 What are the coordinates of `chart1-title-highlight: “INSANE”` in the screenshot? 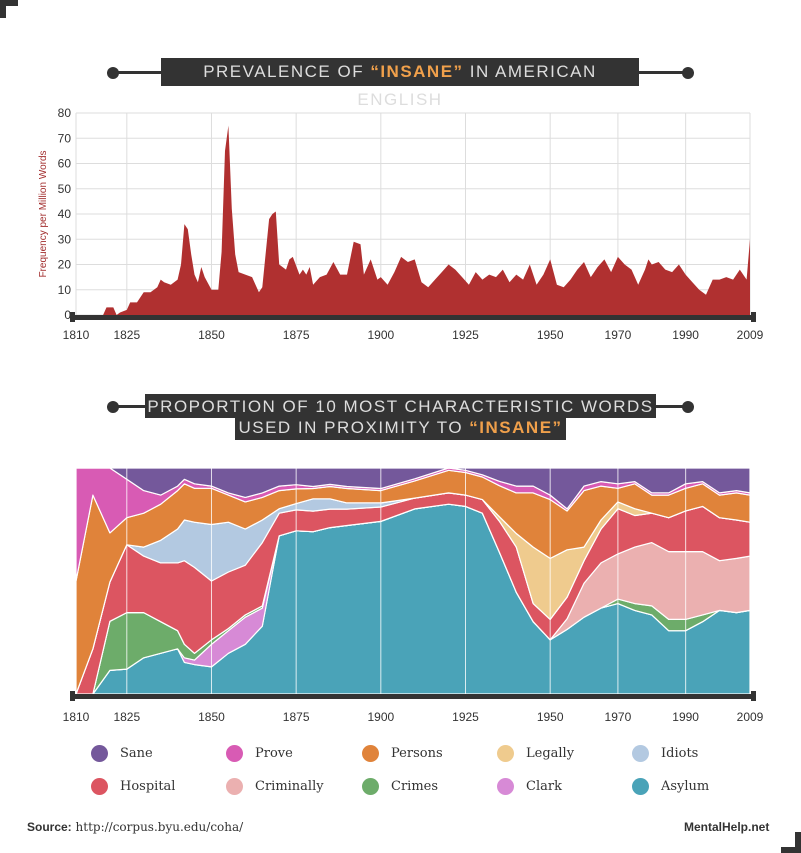 It's located at (417, 71).